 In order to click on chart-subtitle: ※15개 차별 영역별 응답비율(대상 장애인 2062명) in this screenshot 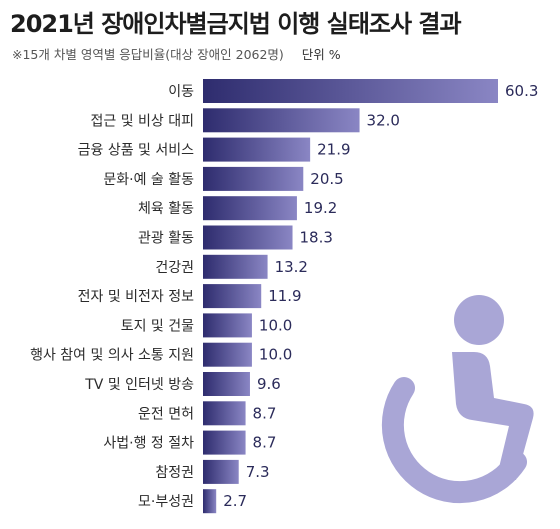, I will do `click(148, 54)`.